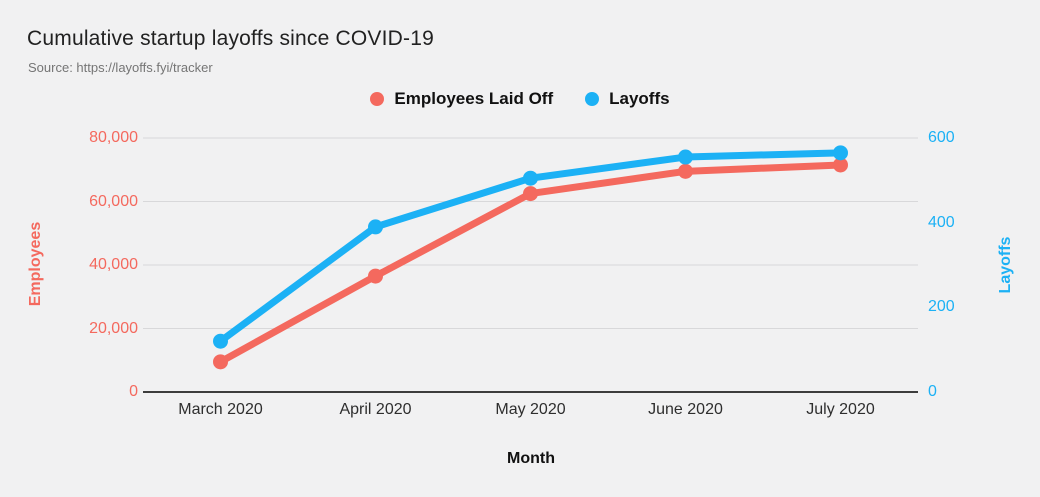  Describe the element at coordinates (531, 458) in the screenshot. I see `x-axis-title: Month` at that location.